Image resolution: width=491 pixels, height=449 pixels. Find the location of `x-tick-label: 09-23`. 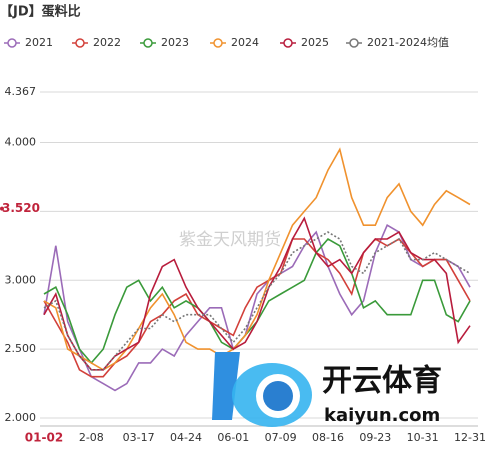

x-tick-label: 09-23 is located at coordinates (375, 437).